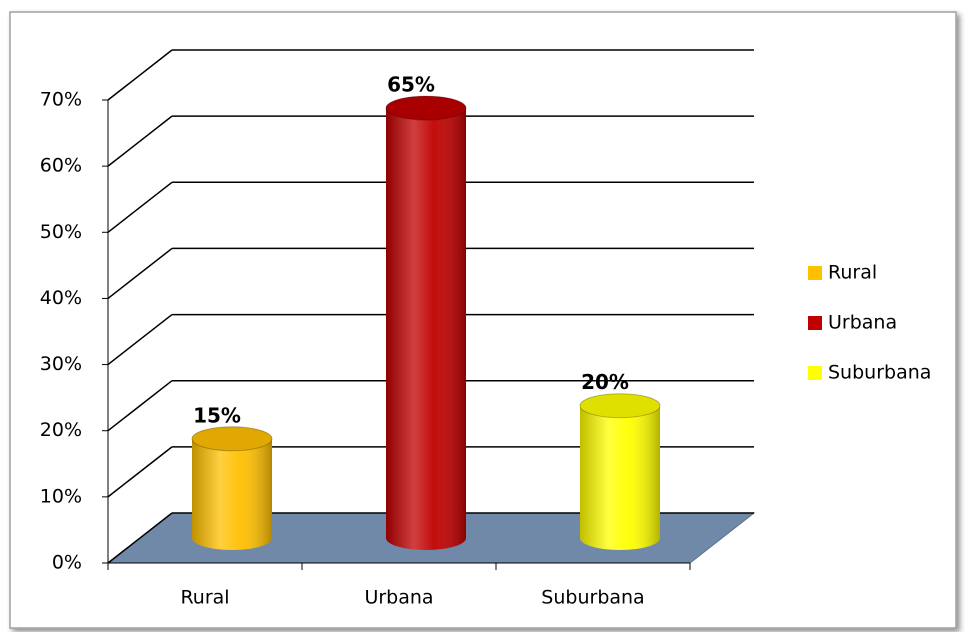  What do you see at coordinates (61, 496) in the screenshot?
I see `y-tick-label: 10%` at bounding box center [61, 496].